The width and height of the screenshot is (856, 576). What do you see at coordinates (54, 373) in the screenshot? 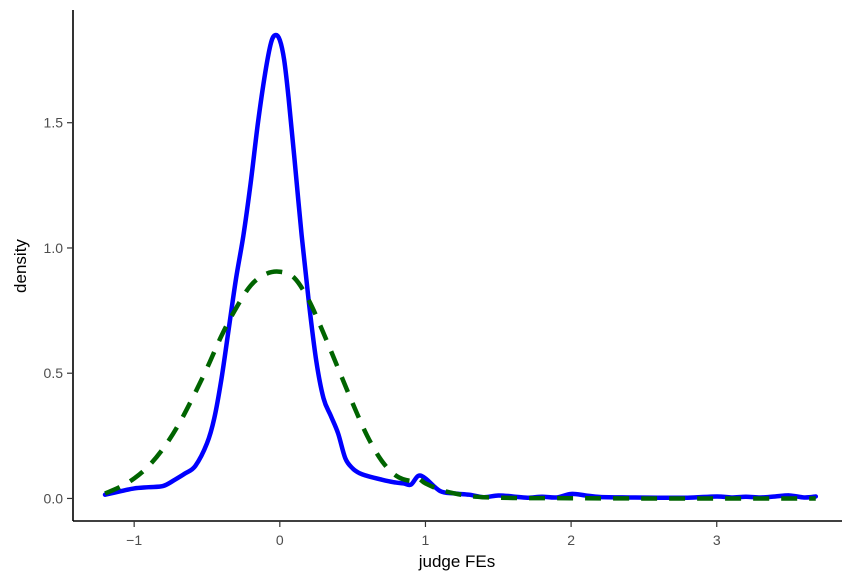
I see `y-tick-label: 0.5` at bounding box center [54, 373].